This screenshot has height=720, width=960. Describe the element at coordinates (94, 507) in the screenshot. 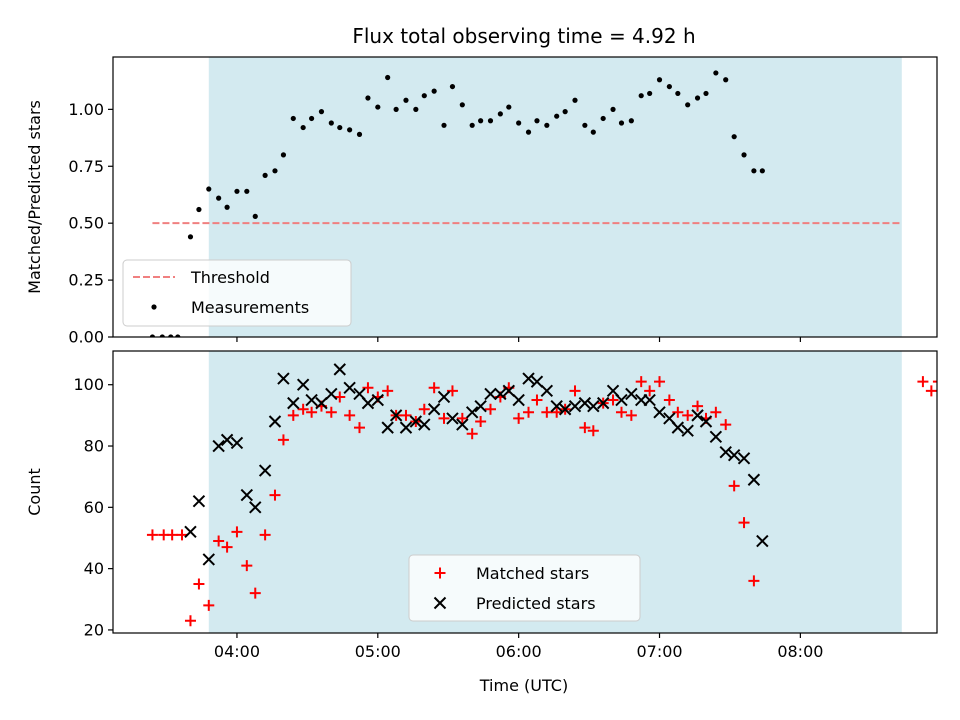

I see `y-tick-label: 60` at that location.